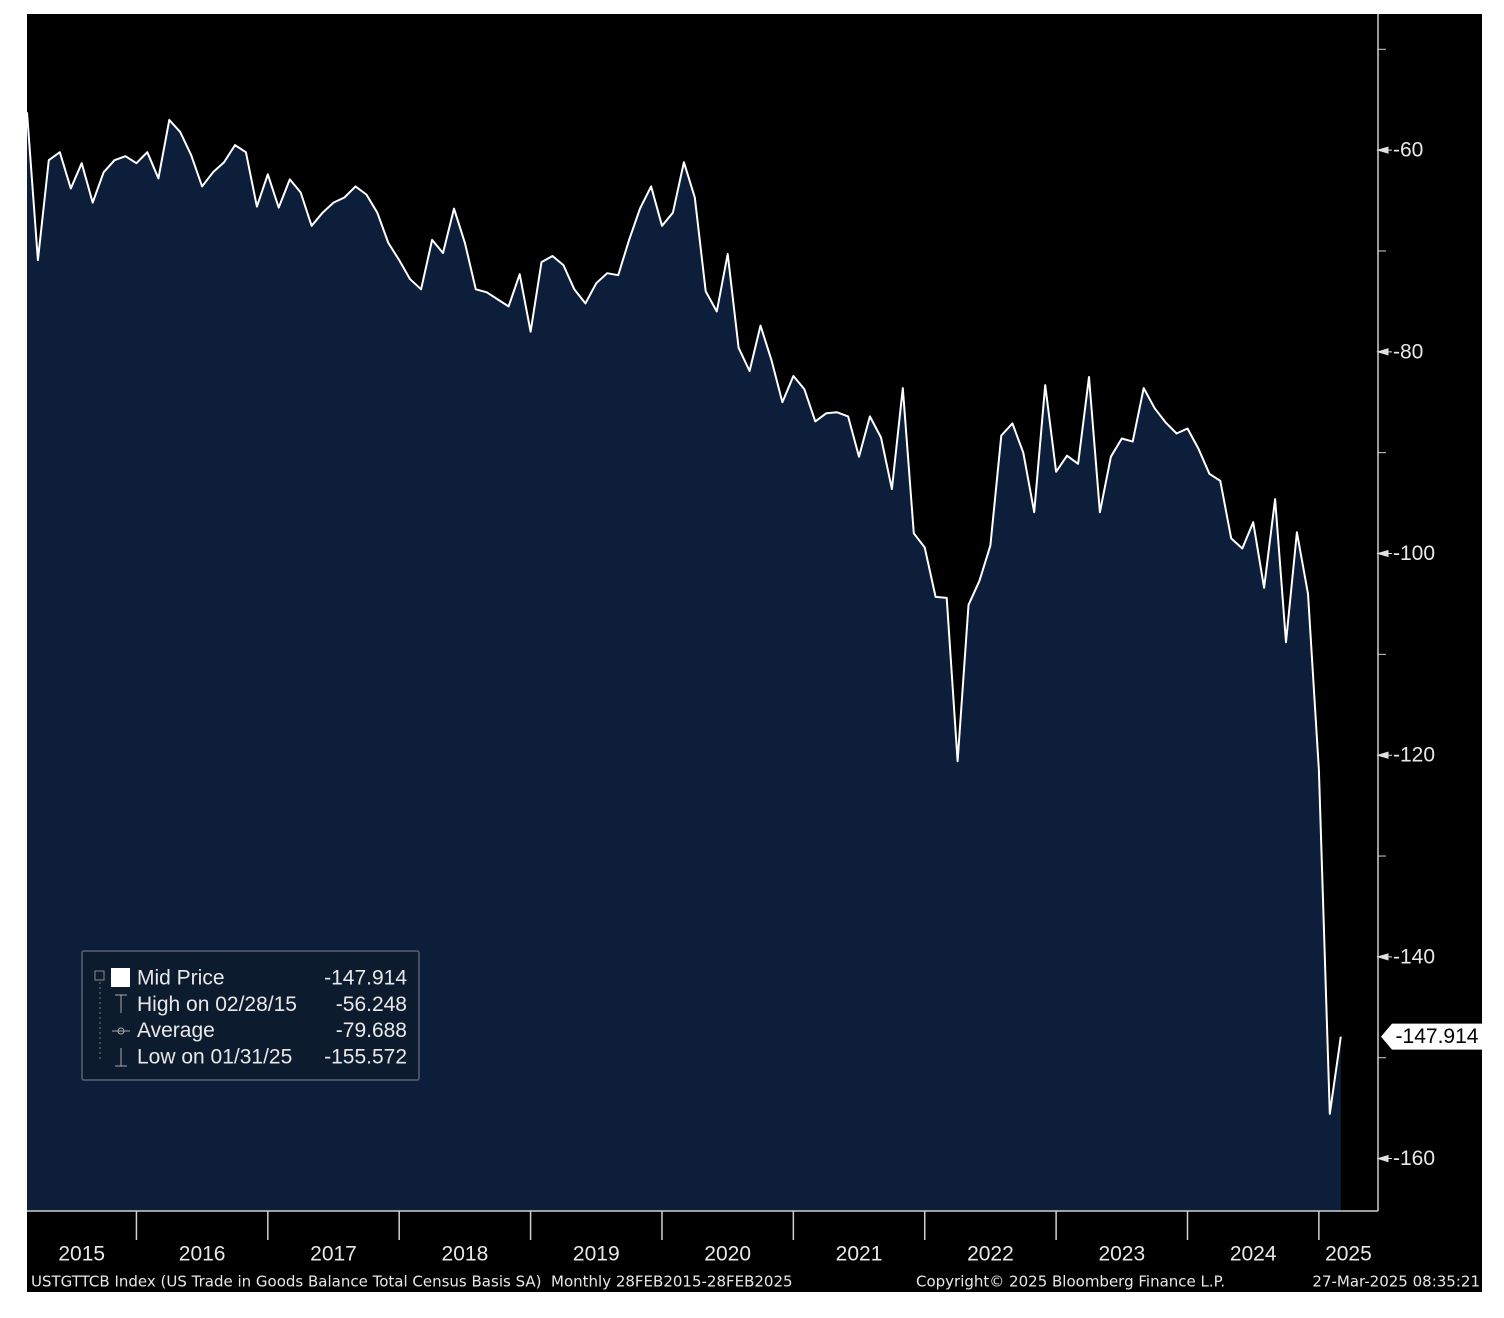 The width and height of the screenshot is (1504, 1318). What do you see at coordinates (1408, 150) in the screenshot?
I see `y-tick-label: -60` at bounding box center [1408, 150].